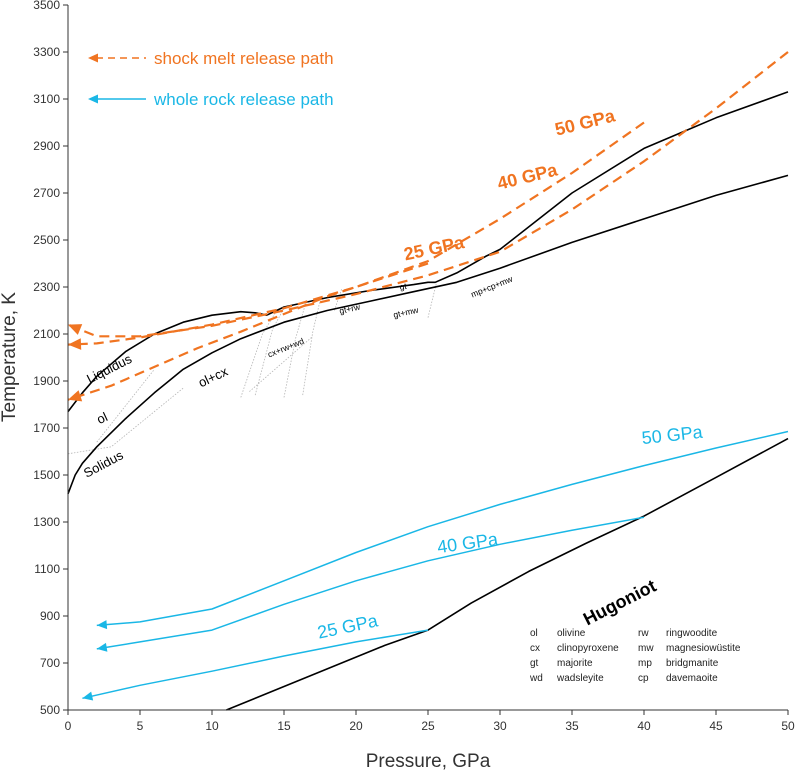 The width and height of the screenshot is (796, 771). Describe the element at coordinates (643, 678) in the screenshot. I see `legend-abbr: cp` at that location.